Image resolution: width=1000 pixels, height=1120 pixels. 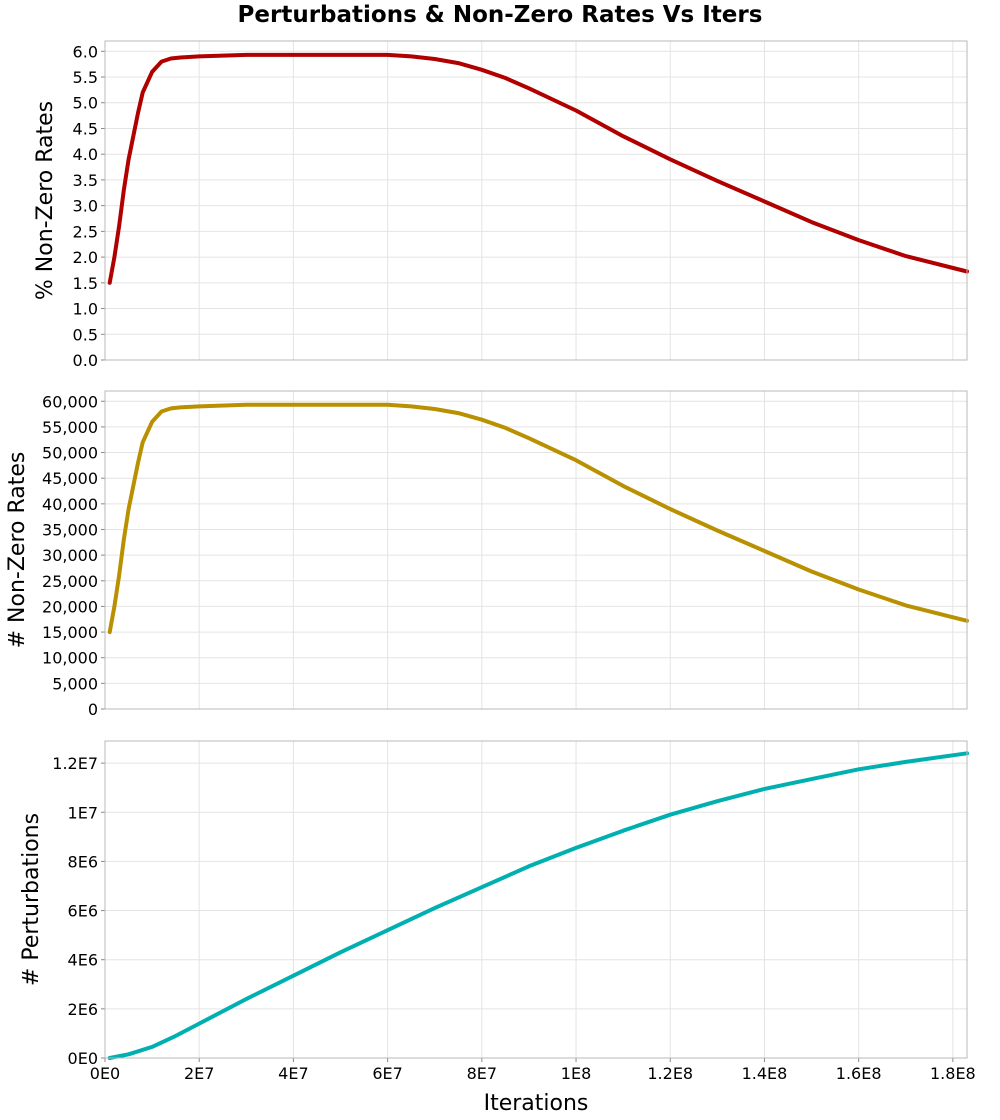 I want to click on x-tick-label-perturb-9: 1.8E8, so click(x=953, y=1073).